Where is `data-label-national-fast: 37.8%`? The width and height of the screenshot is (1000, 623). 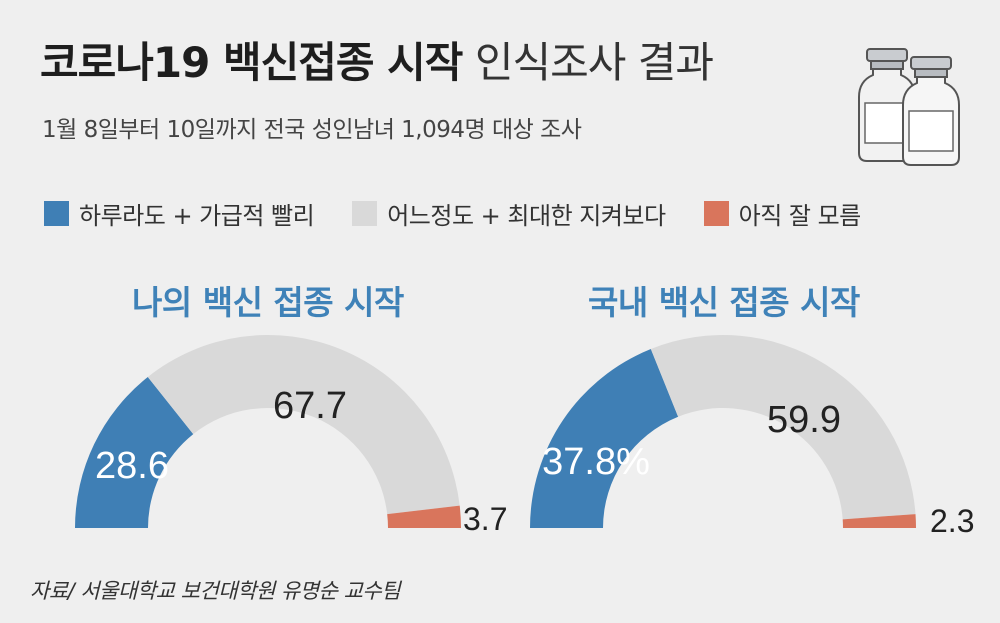 data-label-national-fast: 37.8% is located at coordinates (596, 462).